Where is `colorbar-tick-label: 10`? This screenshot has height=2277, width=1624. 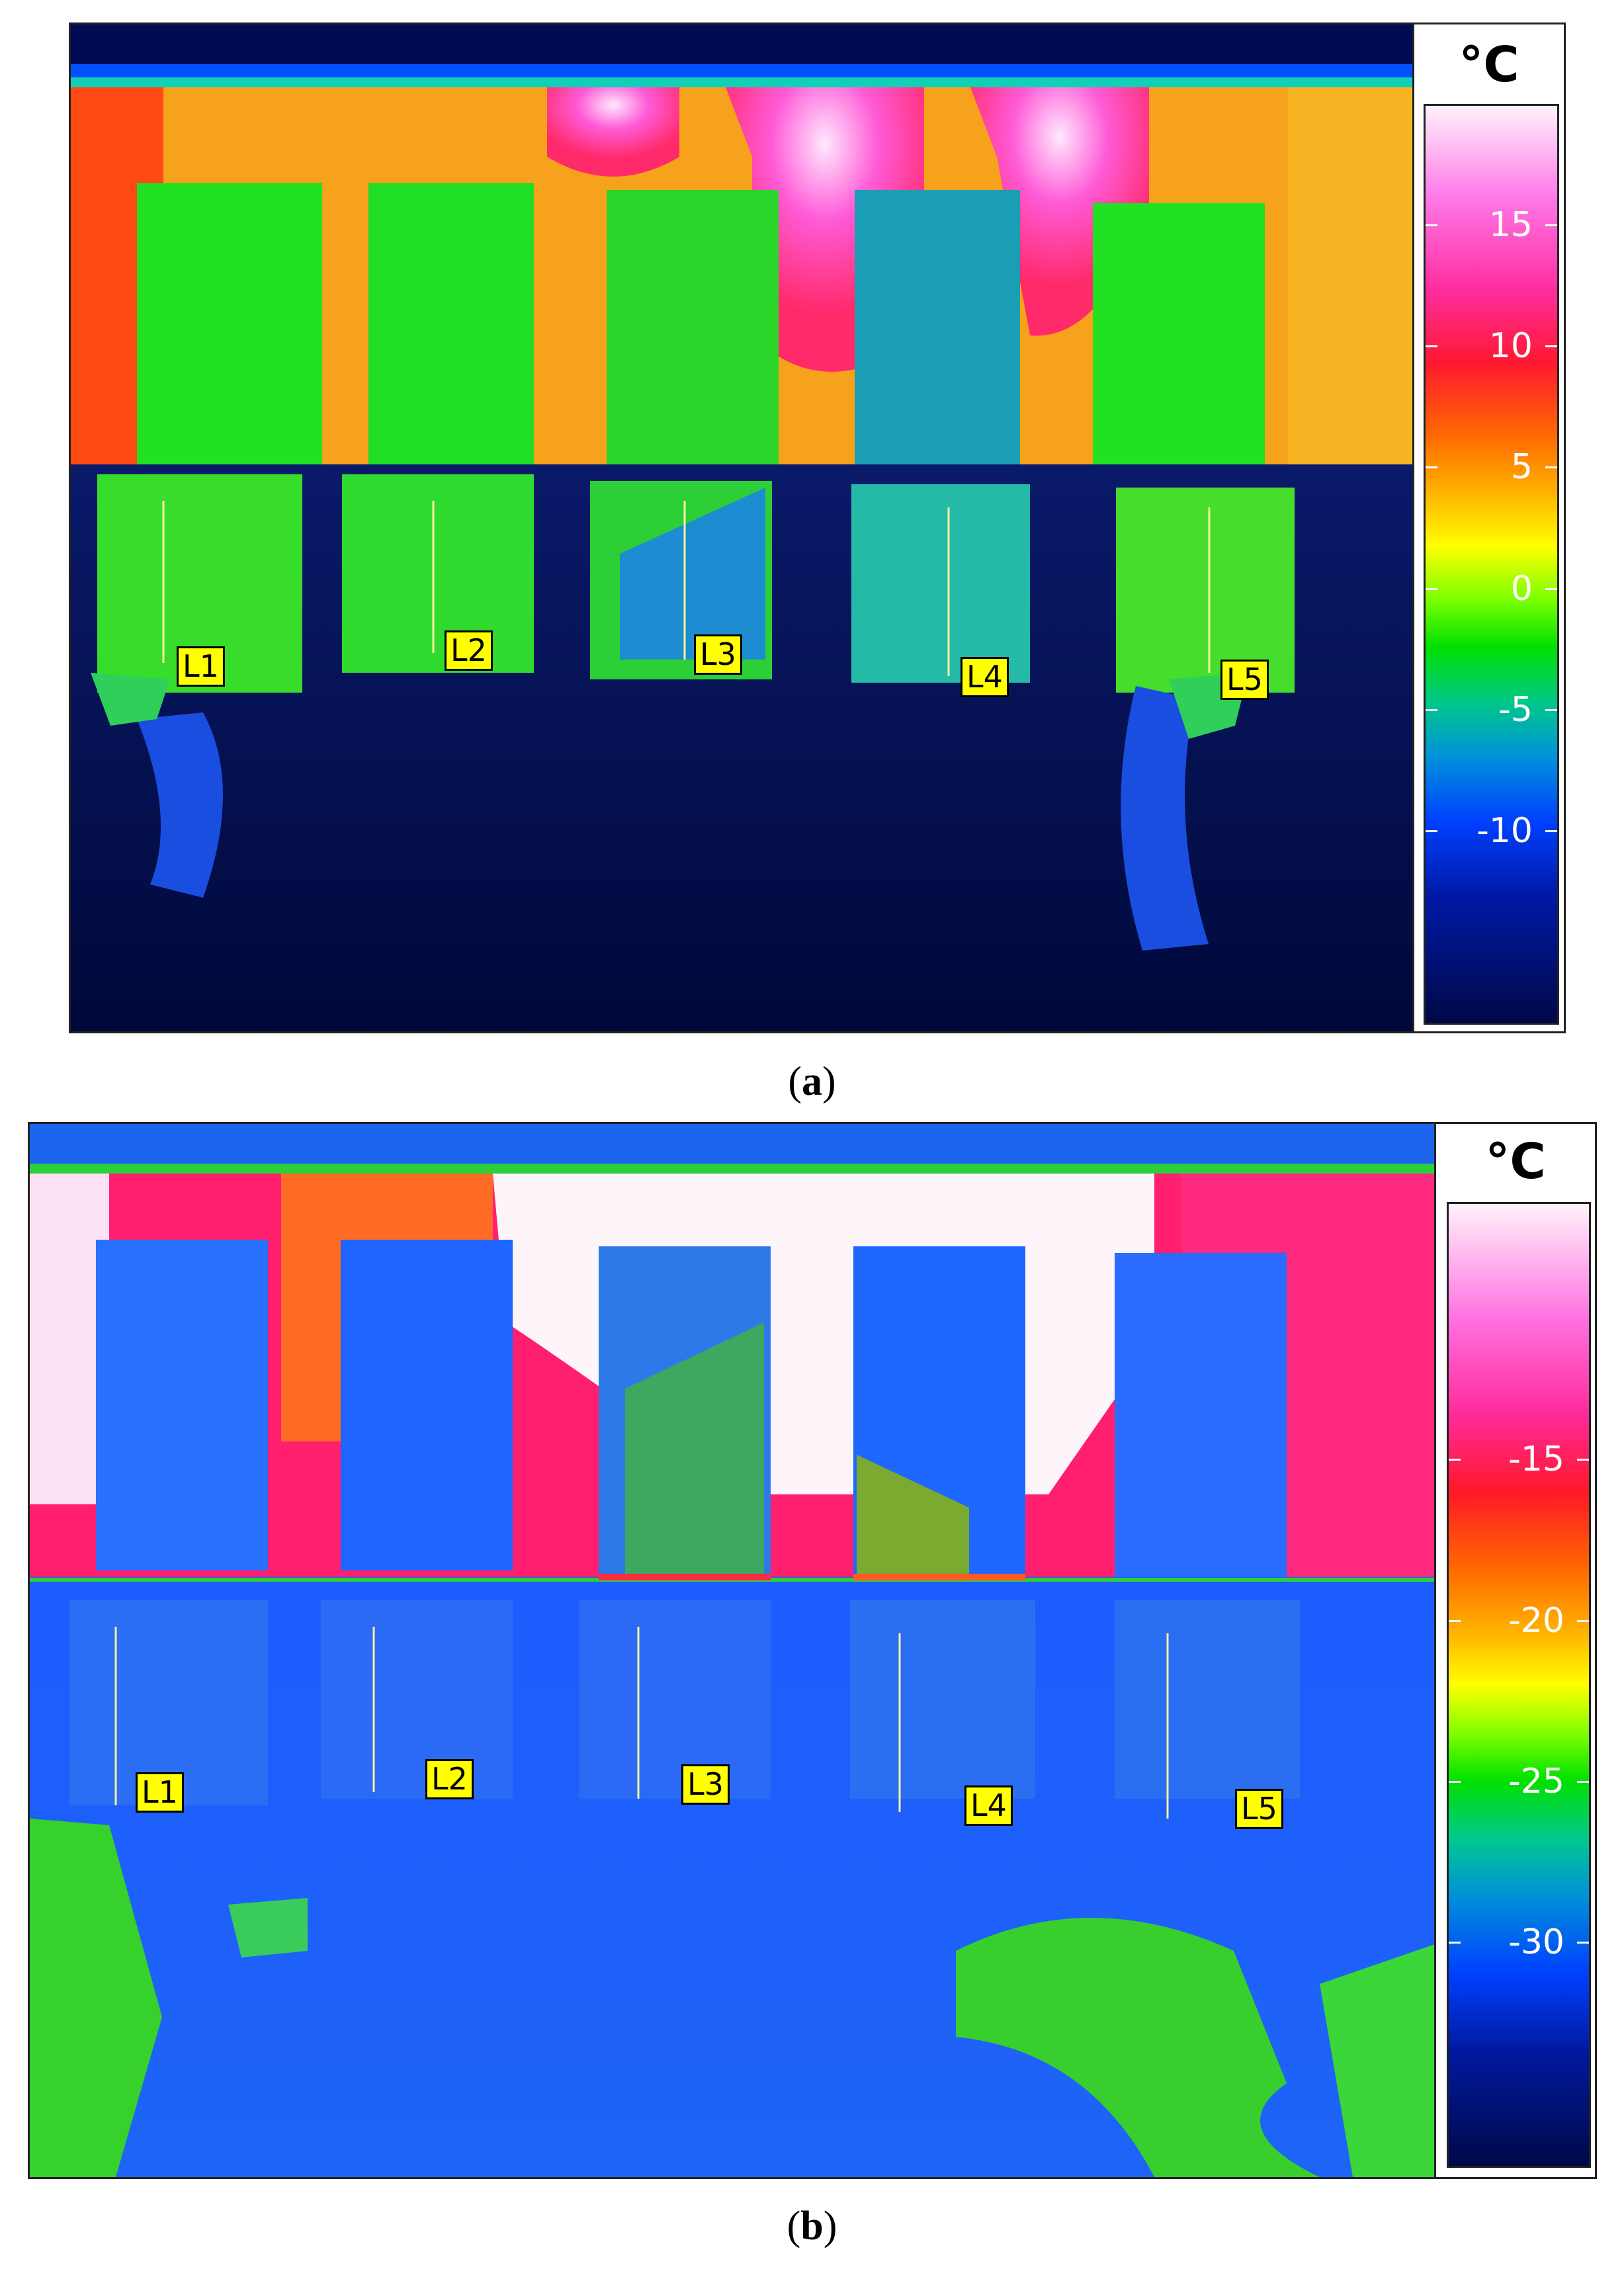
colorbar-tick-label: 10 is located at coordinates (1510, 346).